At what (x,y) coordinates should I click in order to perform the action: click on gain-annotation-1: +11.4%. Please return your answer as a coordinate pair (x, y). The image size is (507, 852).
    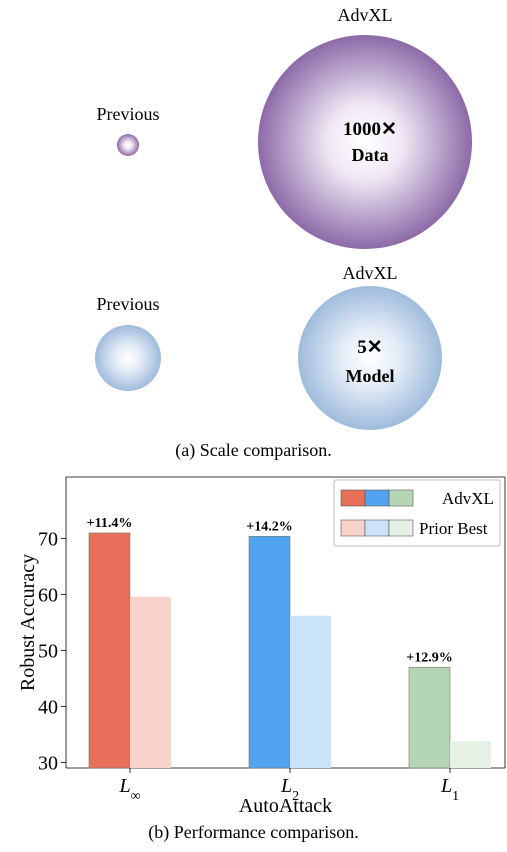
    Looking at the image, I should click on (110, 523).